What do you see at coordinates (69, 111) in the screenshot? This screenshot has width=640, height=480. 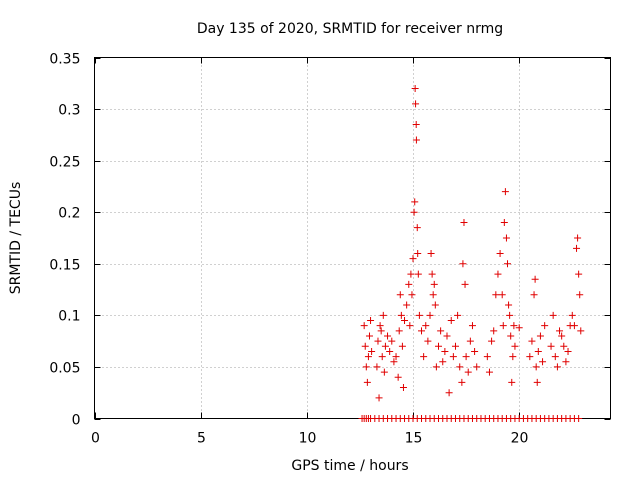 I see `y-tick-label: 0.3` at bounding box center [69, 111].